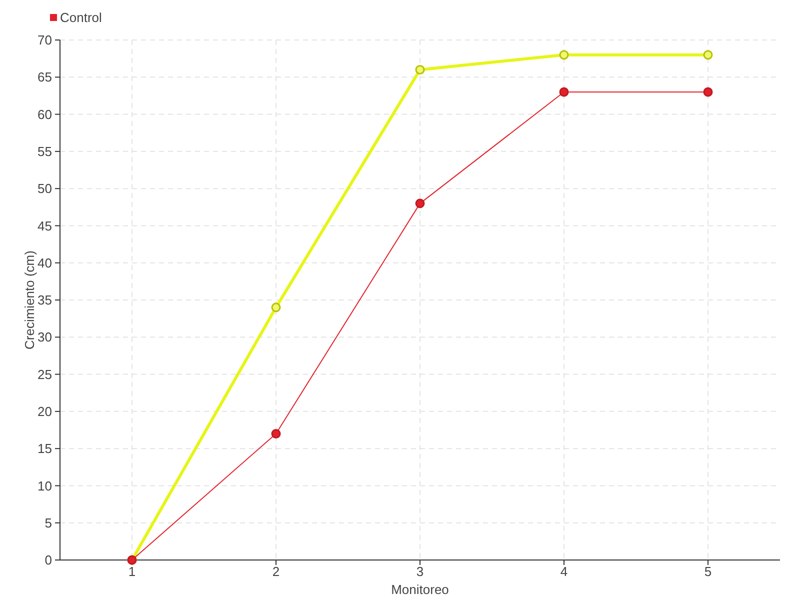 The width and height of the screenshot is (800, 600). I want to click on y-tick-label: 15, so click(45, 448).